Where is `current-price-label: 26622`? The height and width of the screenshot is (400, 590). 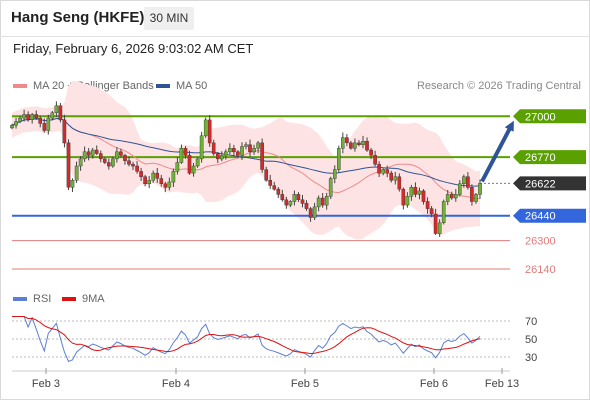 current-price-label: 26622 is located at coordinates (540, 184).